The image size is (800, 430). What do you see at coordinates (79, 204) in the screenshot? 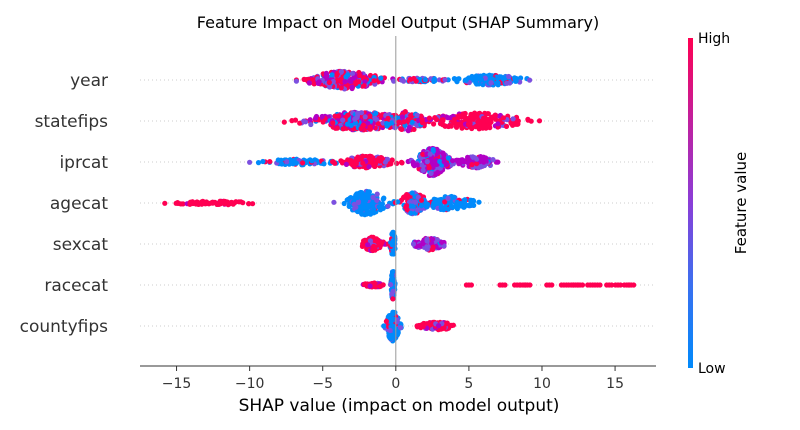
I see `feature-label: agecat` at bounding box center [79, 204].